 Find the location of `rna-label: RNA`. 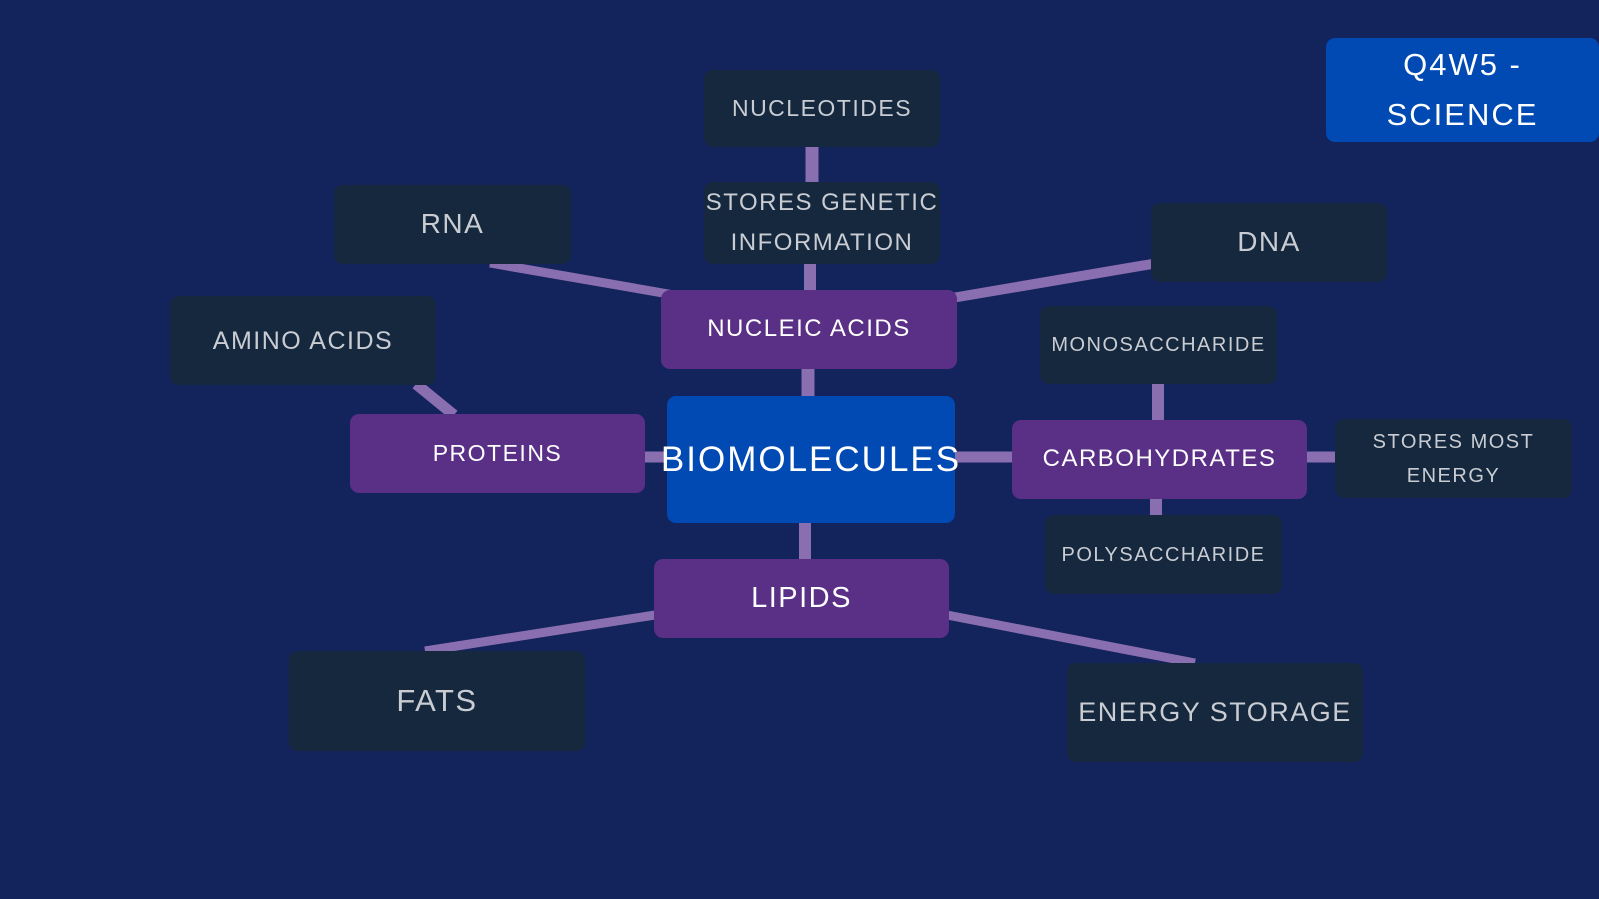

rna-label: RNA is located at coordinates (452, 224).